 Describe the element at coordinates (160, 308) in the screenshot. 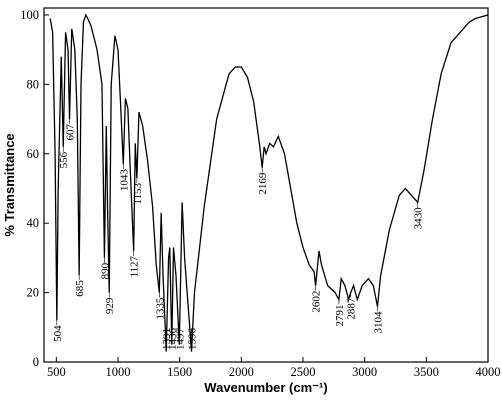

I see `annotation: 1335` at that location.